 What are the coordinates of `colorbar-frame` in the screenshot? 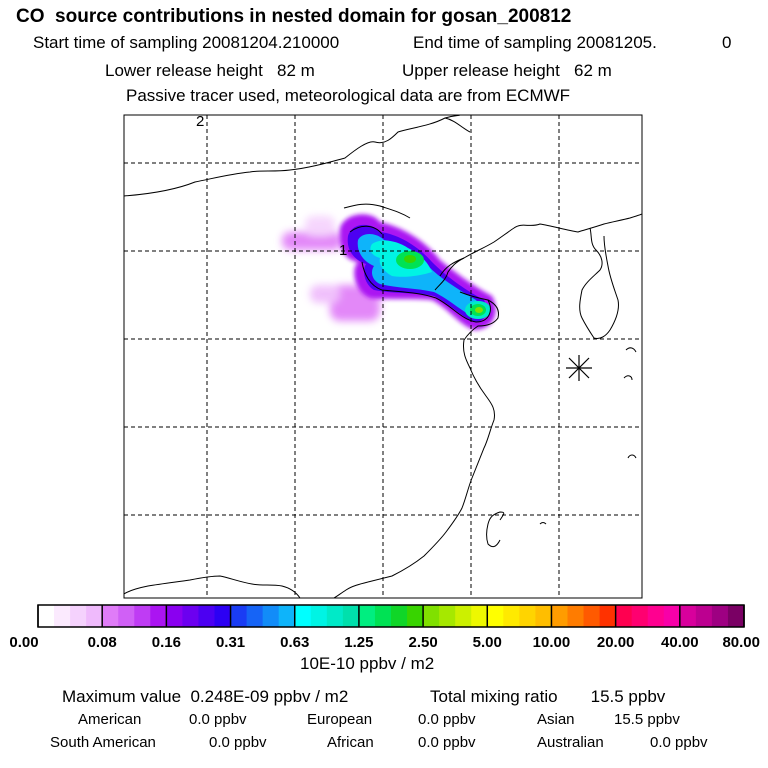 It's located at (391, 616).